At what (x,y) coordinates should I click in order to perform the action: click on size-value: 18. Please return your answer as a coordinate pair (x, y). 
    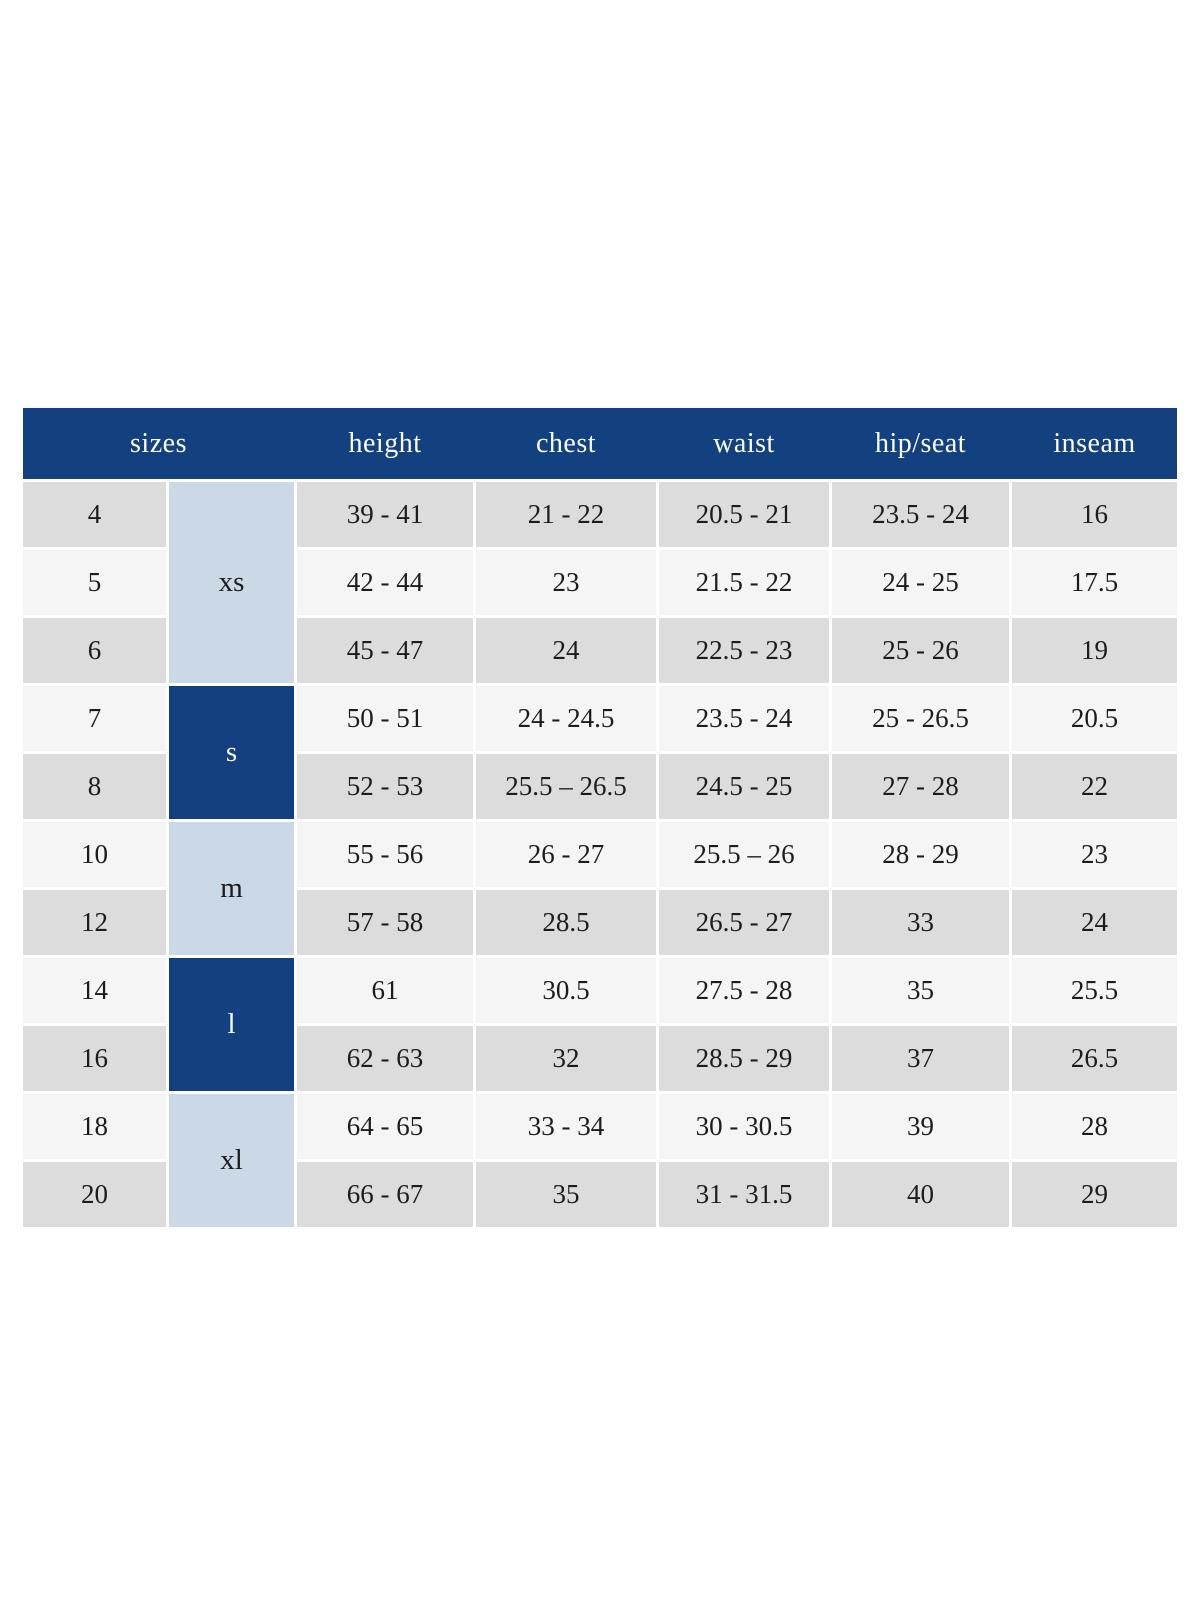
    Looking at the image, I should click on (94, 1126).